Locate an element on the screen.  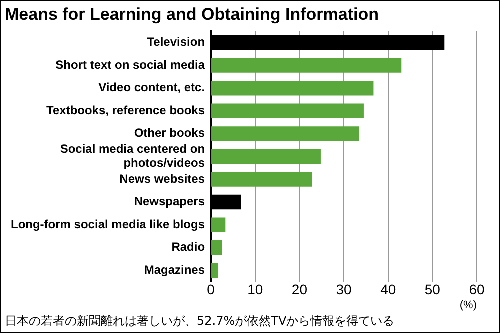
y-tick-label: Long-form social media like blogs is located at coordinates (108, 224).